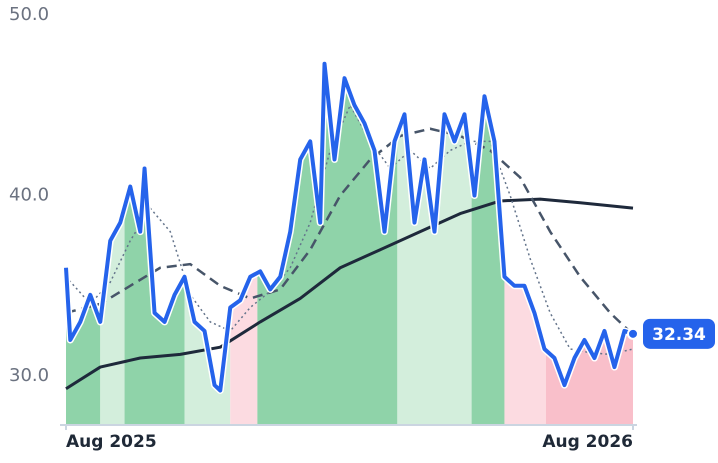 Image resolution: width=718 pixels, height=463 pixels. I want to click on last-point, so click(633, 333).